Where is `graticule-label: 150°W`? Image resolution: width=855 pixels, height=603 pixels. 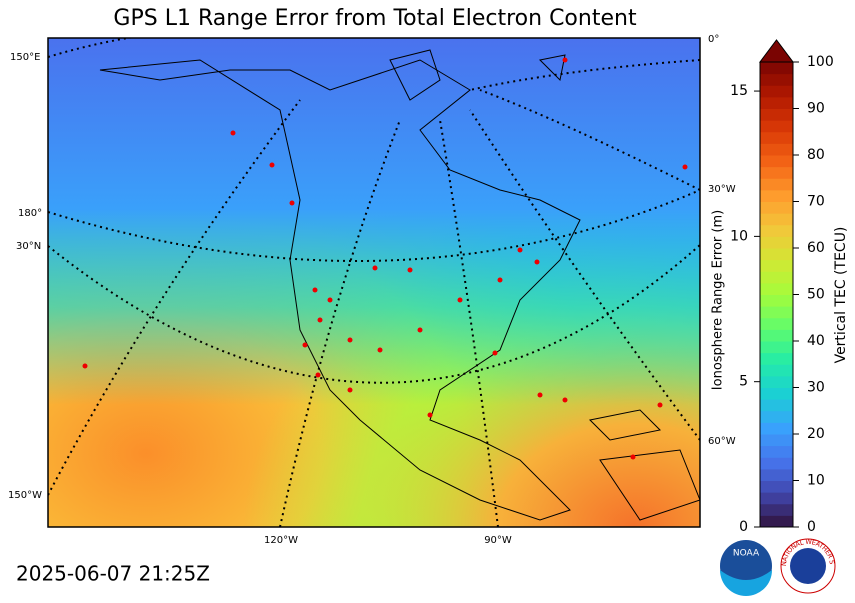 graticule-label: 150°W is located at coordinates (25, 495).